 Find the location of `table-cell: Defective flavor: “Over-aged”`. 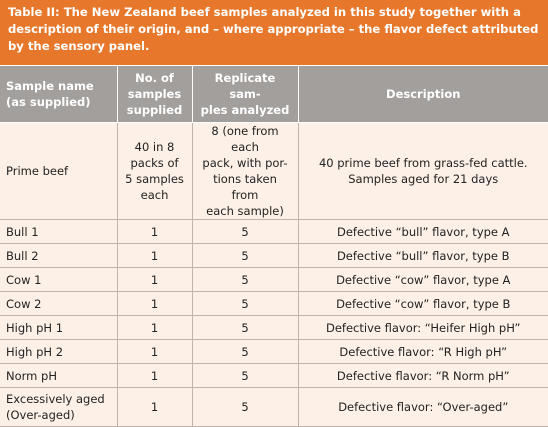

table-cell: Defective flavor: “Over-aged” is located at coordinates (422, 407).